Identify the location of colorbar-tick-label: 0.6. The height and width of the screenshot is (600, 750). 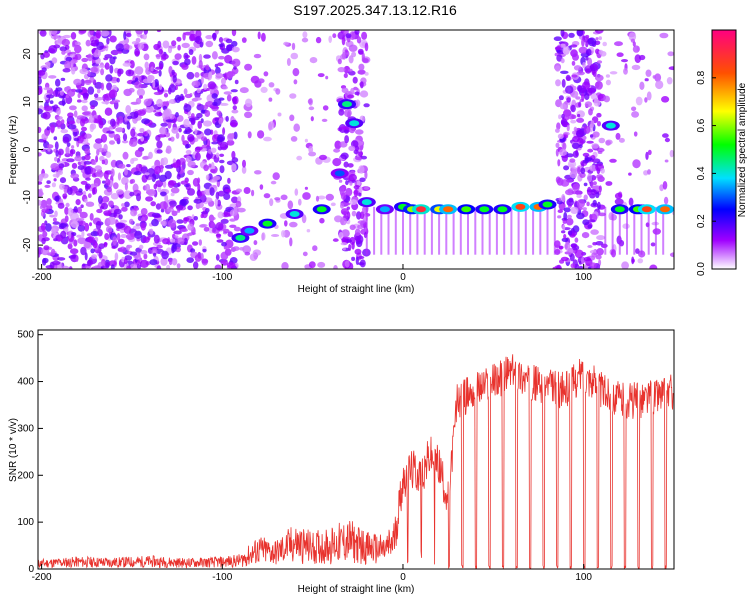
(701, 125).